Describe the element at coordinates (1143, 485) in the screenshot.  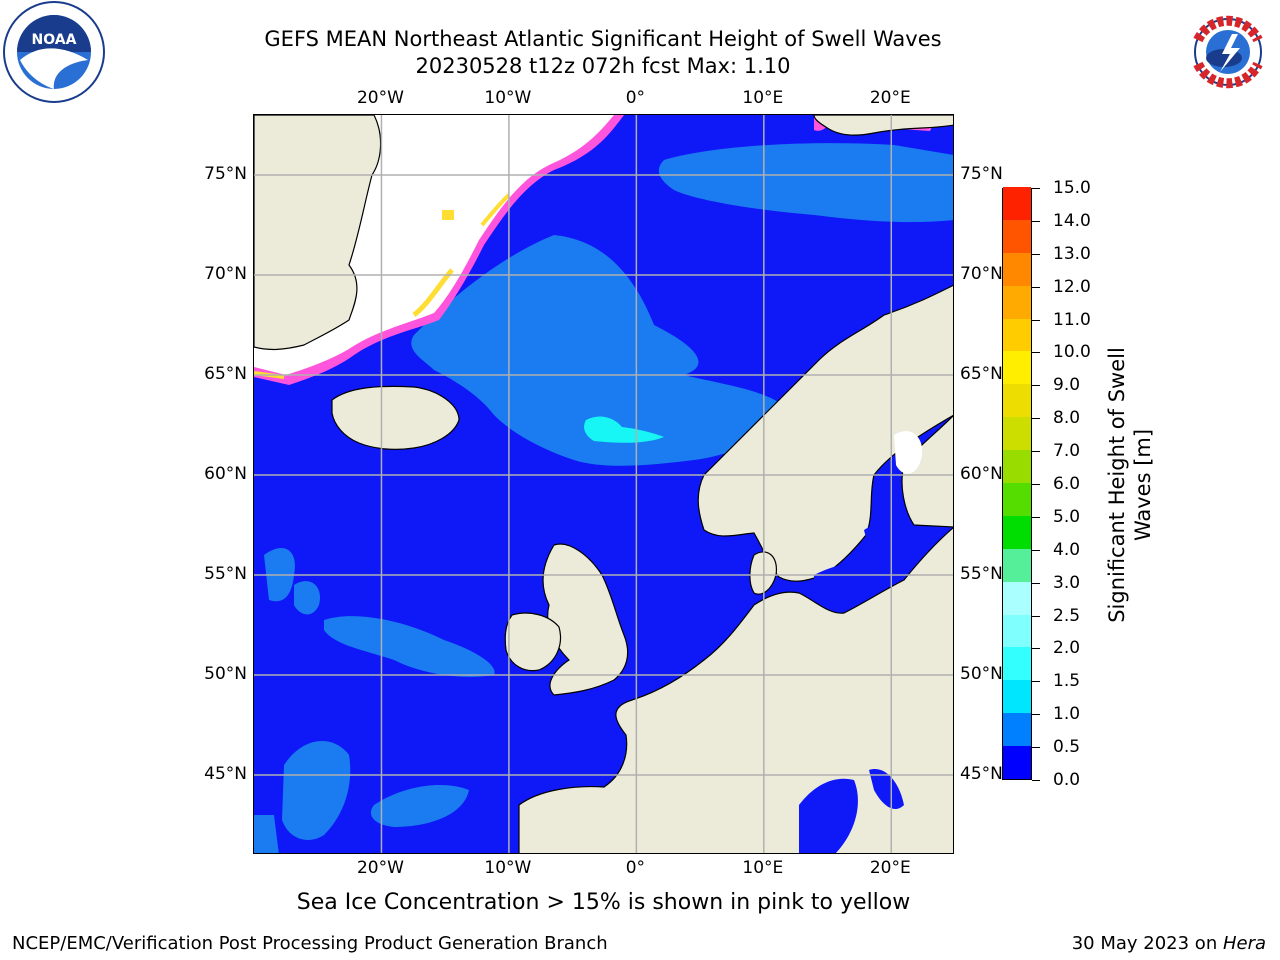
I see `colorbar-label-line2: Waves [m]` at that location.